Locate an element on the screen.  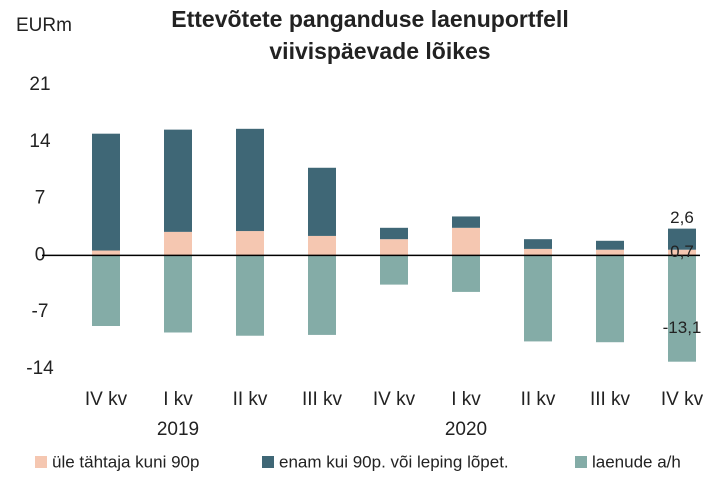
year-label: 2020 is located at coordinates (466, 429).